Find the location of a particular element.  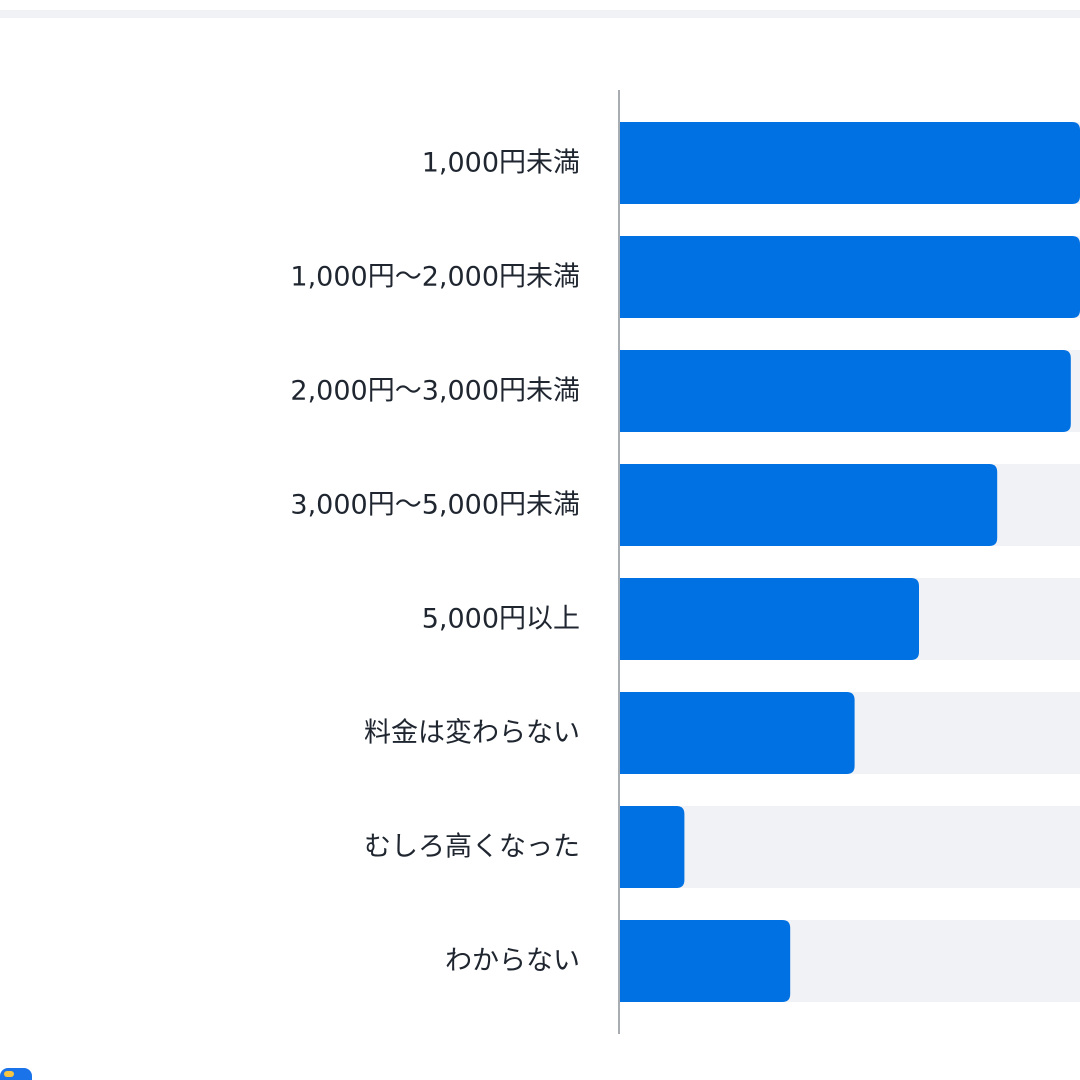

category-label-4: 3,000円〜5,000円未満 is located at coordinates (435, 505).